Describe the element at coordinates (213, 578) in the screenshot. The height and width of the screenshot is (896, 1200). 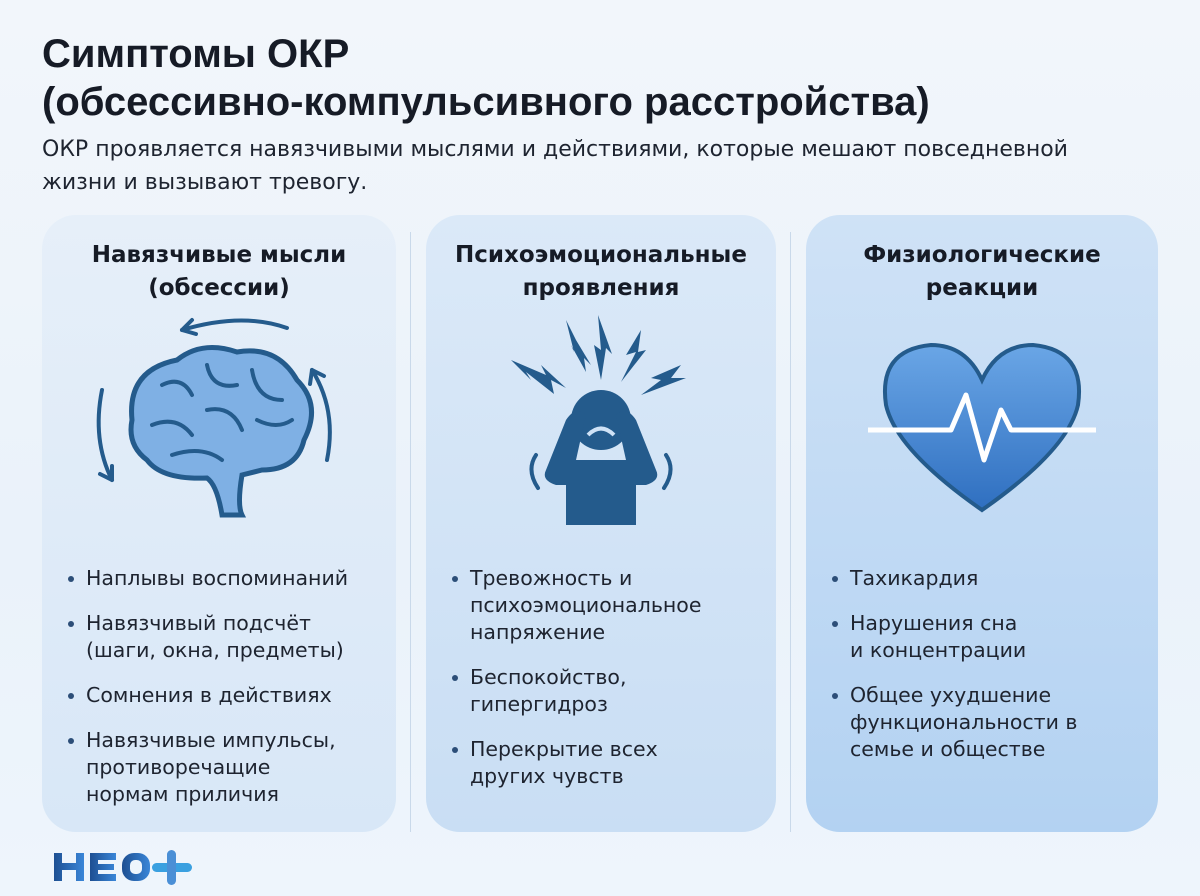
I see `list-item: Наплывы воспоминаний` at that location.